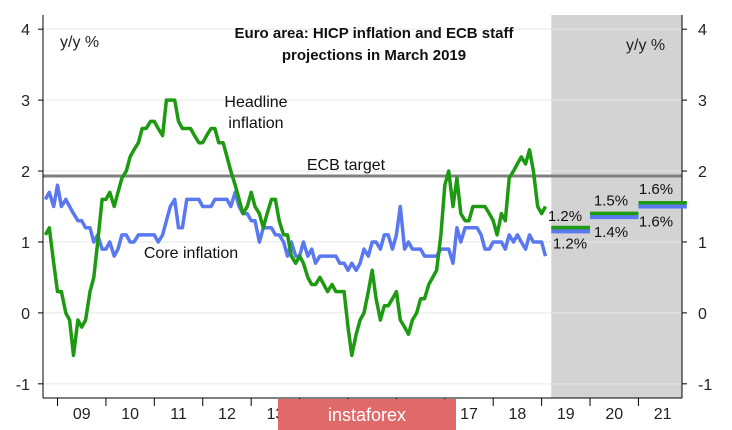 The width and height of the screenshot is (732, 430). Describe the element at coordinates (25, 30) in the screenshot. I see `y-tick-label-left: 4` at that location.